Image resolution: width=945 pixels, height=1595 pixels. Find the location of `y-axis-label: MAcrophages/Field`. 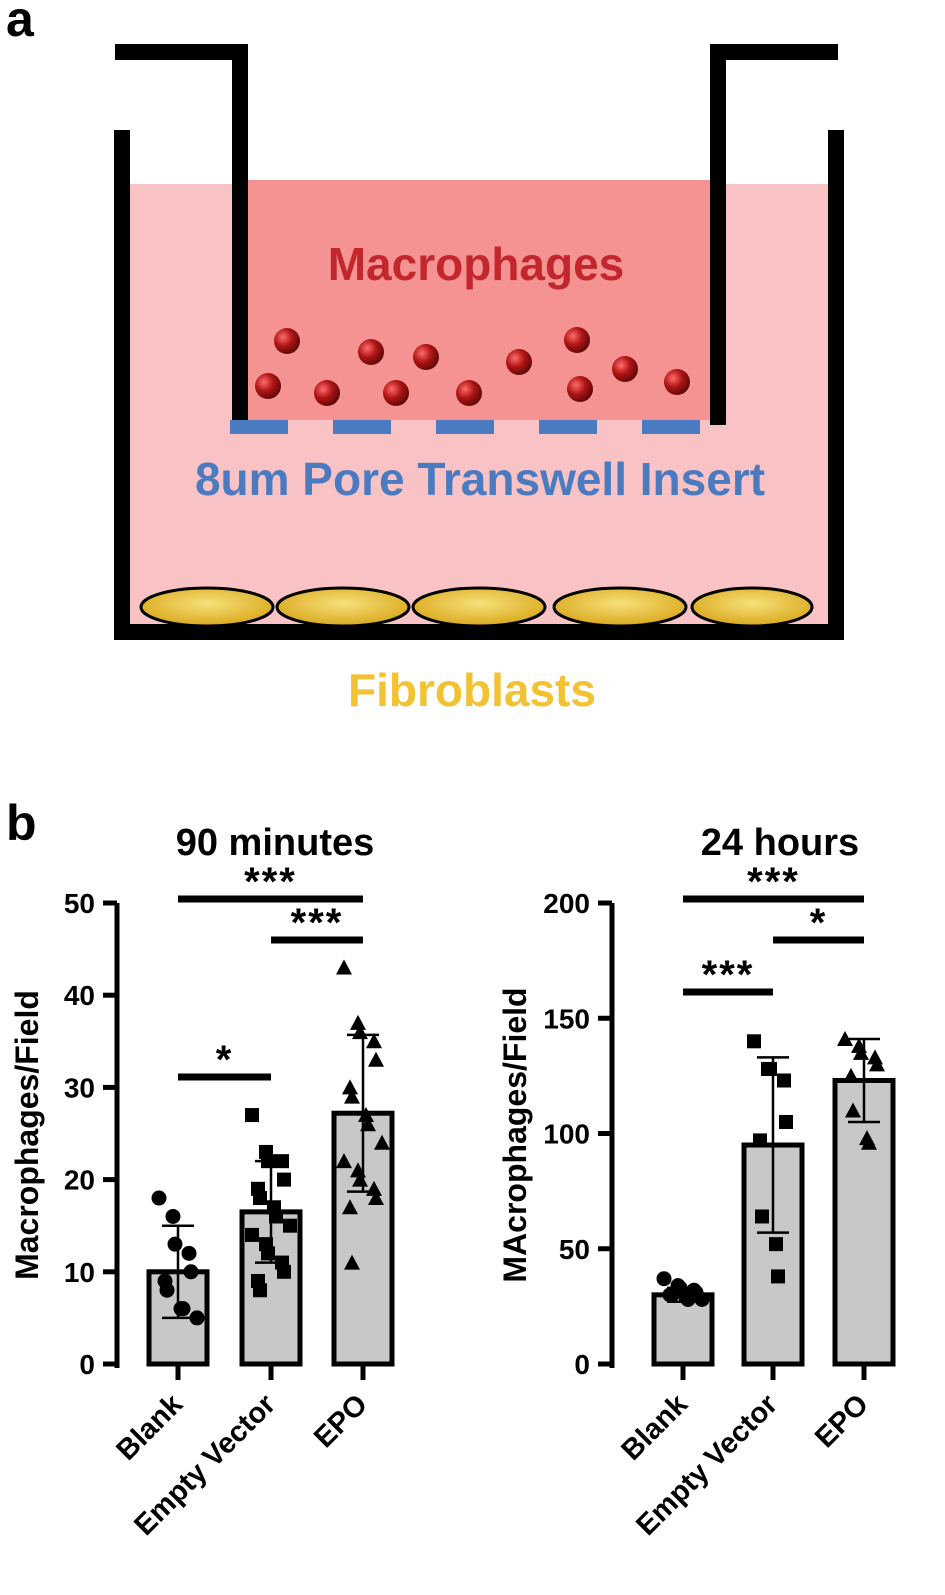

y-axis-label: MAcrophages/Field is located at coordinates (515, 1134).